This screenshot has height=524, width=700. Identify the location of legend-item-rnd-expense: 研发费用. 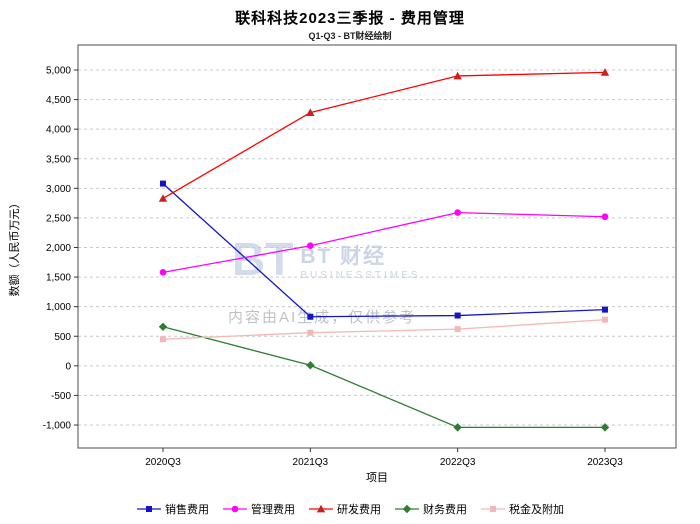
(344, 509).